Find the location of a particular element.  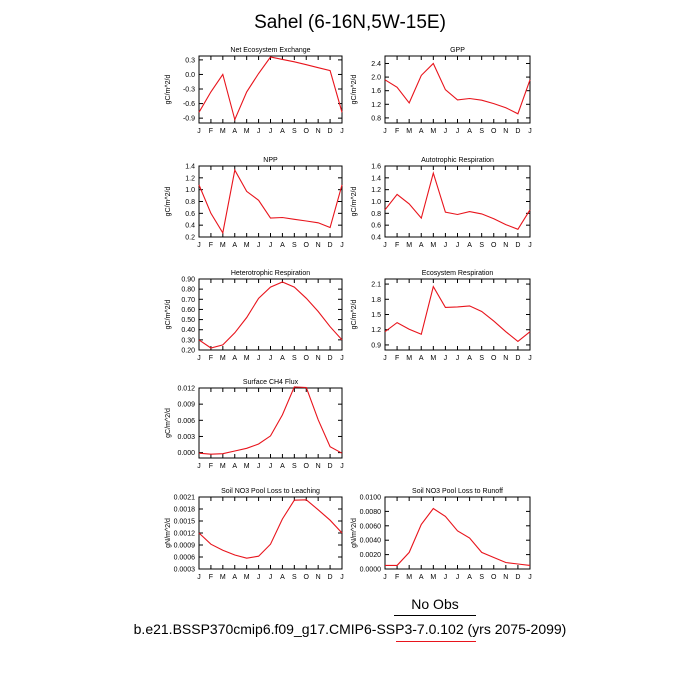

panel-title: GPP is located at coordinates (457, 50).